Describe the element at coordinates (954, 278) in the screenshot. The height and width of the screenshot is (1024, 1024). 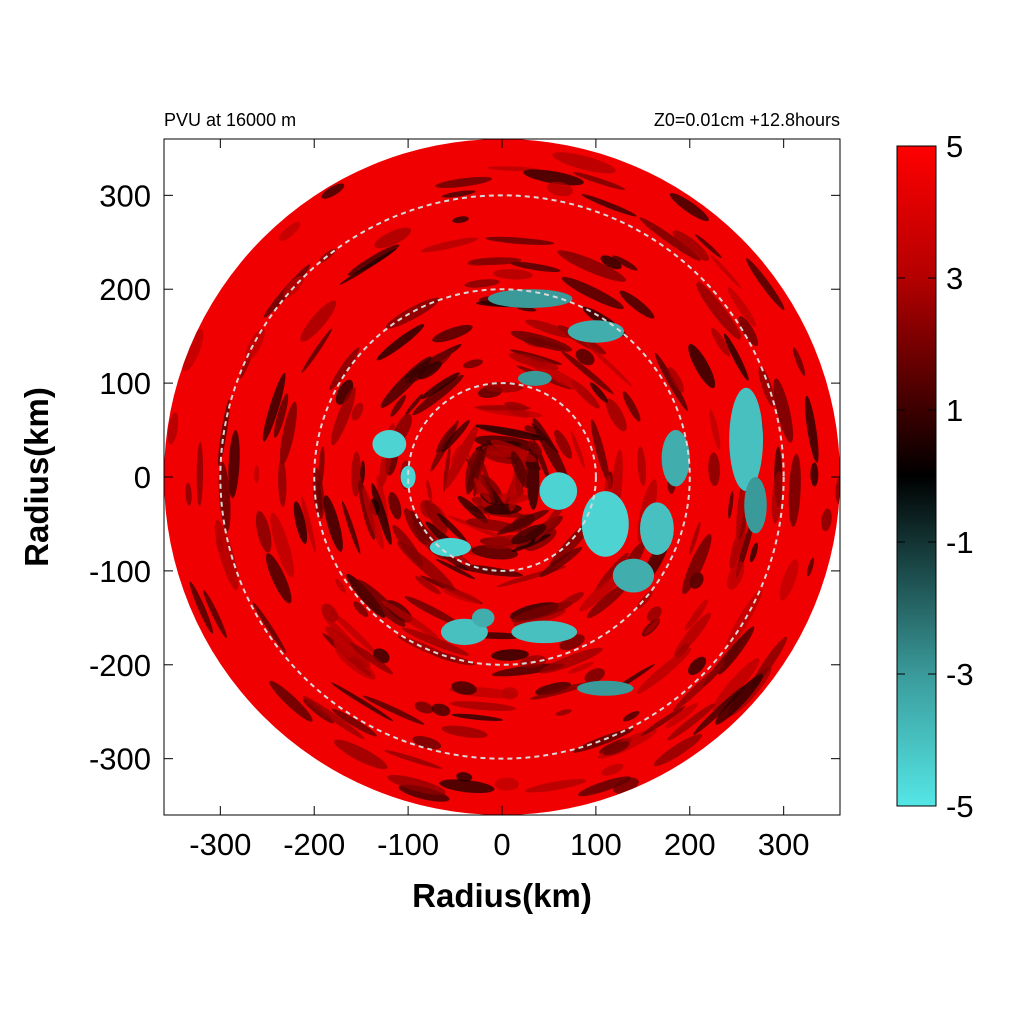
I see `colorbar-tick-label: 3` at that location.